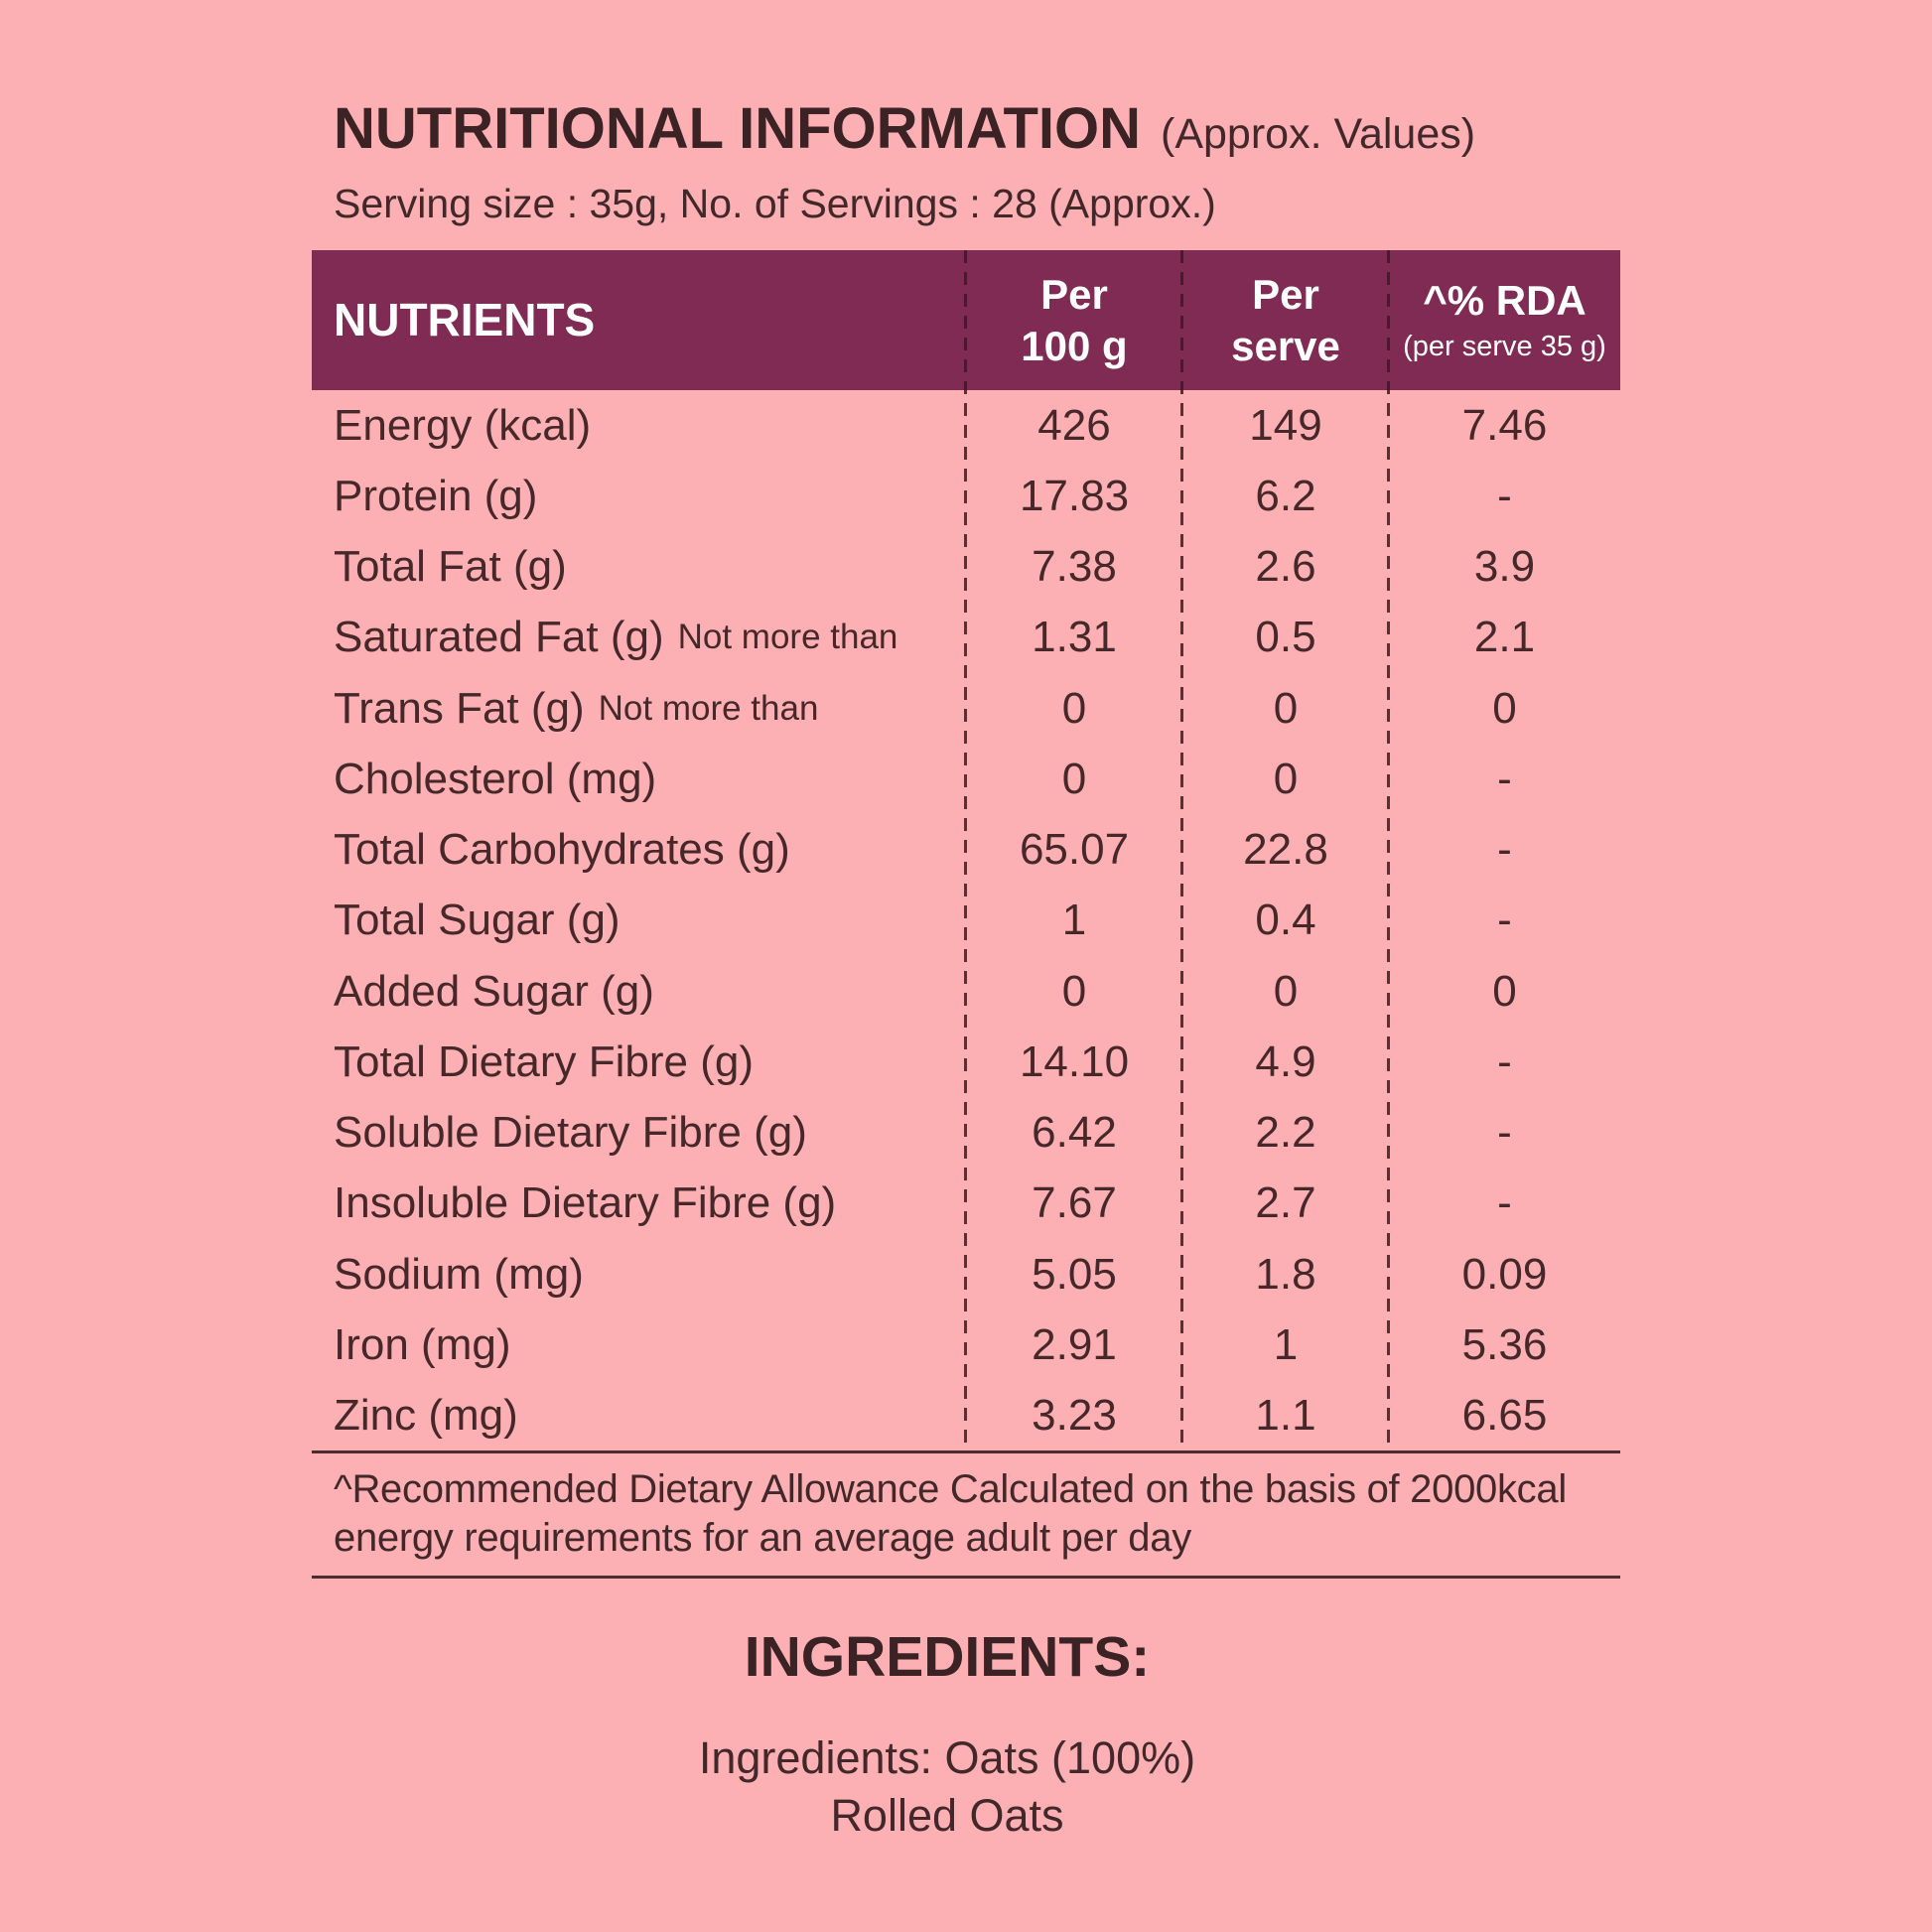 The image size is (1932, 1932). What do you see at coordinates (1074, 1274) in the screenshot?
I see `value-per-100g: 5.05` at bounding box center [1074, 1274].